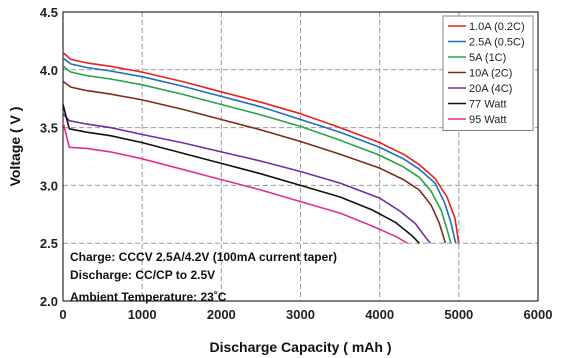 Image resolution: width=567 pixels, height=358 pixels. What do you see at coordinates (15, 147) in the screenshot?
I see `y-axis-title: Voltage ( V )` at bounding box center [15, 147].